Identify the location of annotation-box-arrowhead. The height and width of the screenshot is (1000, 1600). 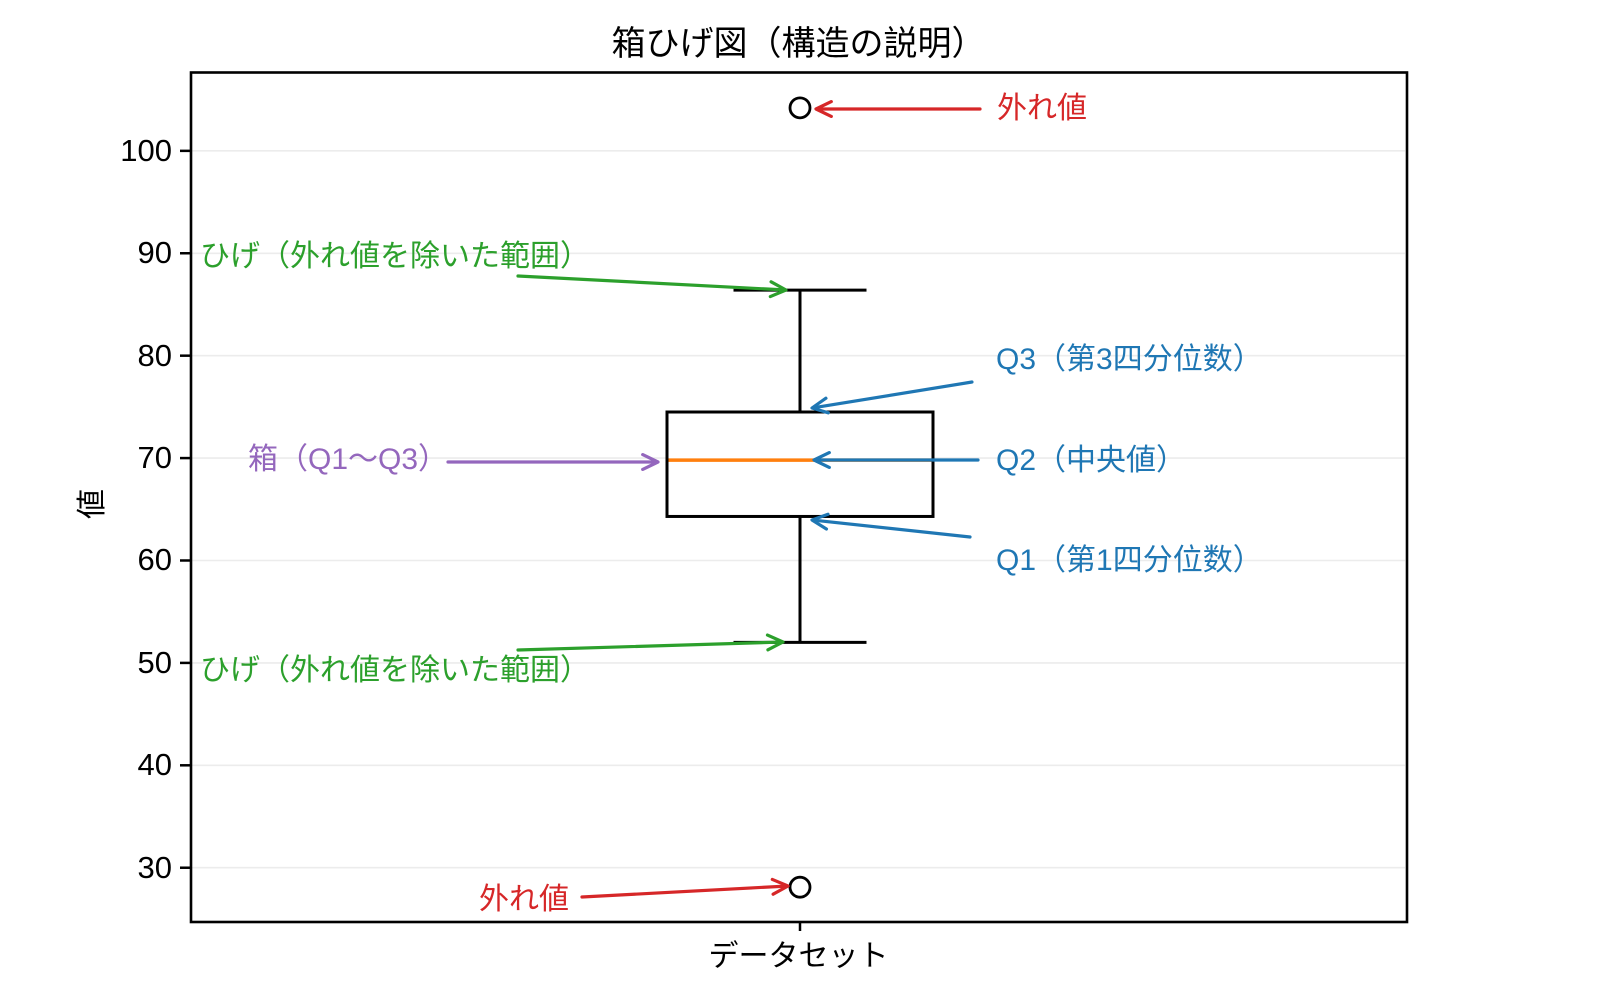
(650, 462).